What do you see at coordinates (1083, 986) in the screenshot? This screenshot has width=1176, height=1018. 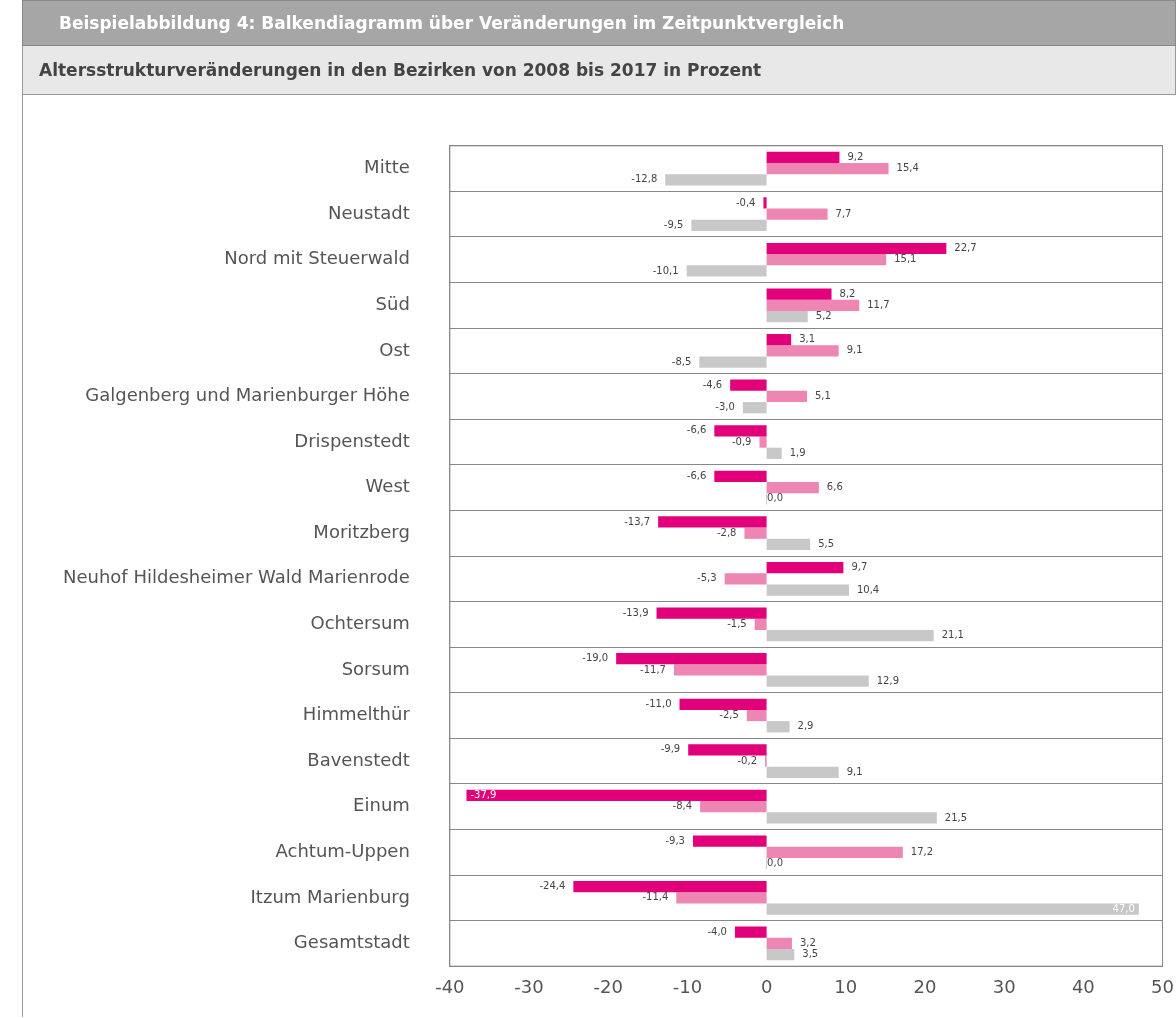 I see `x-tick-label: 40` at bounding box center [1083, 986].